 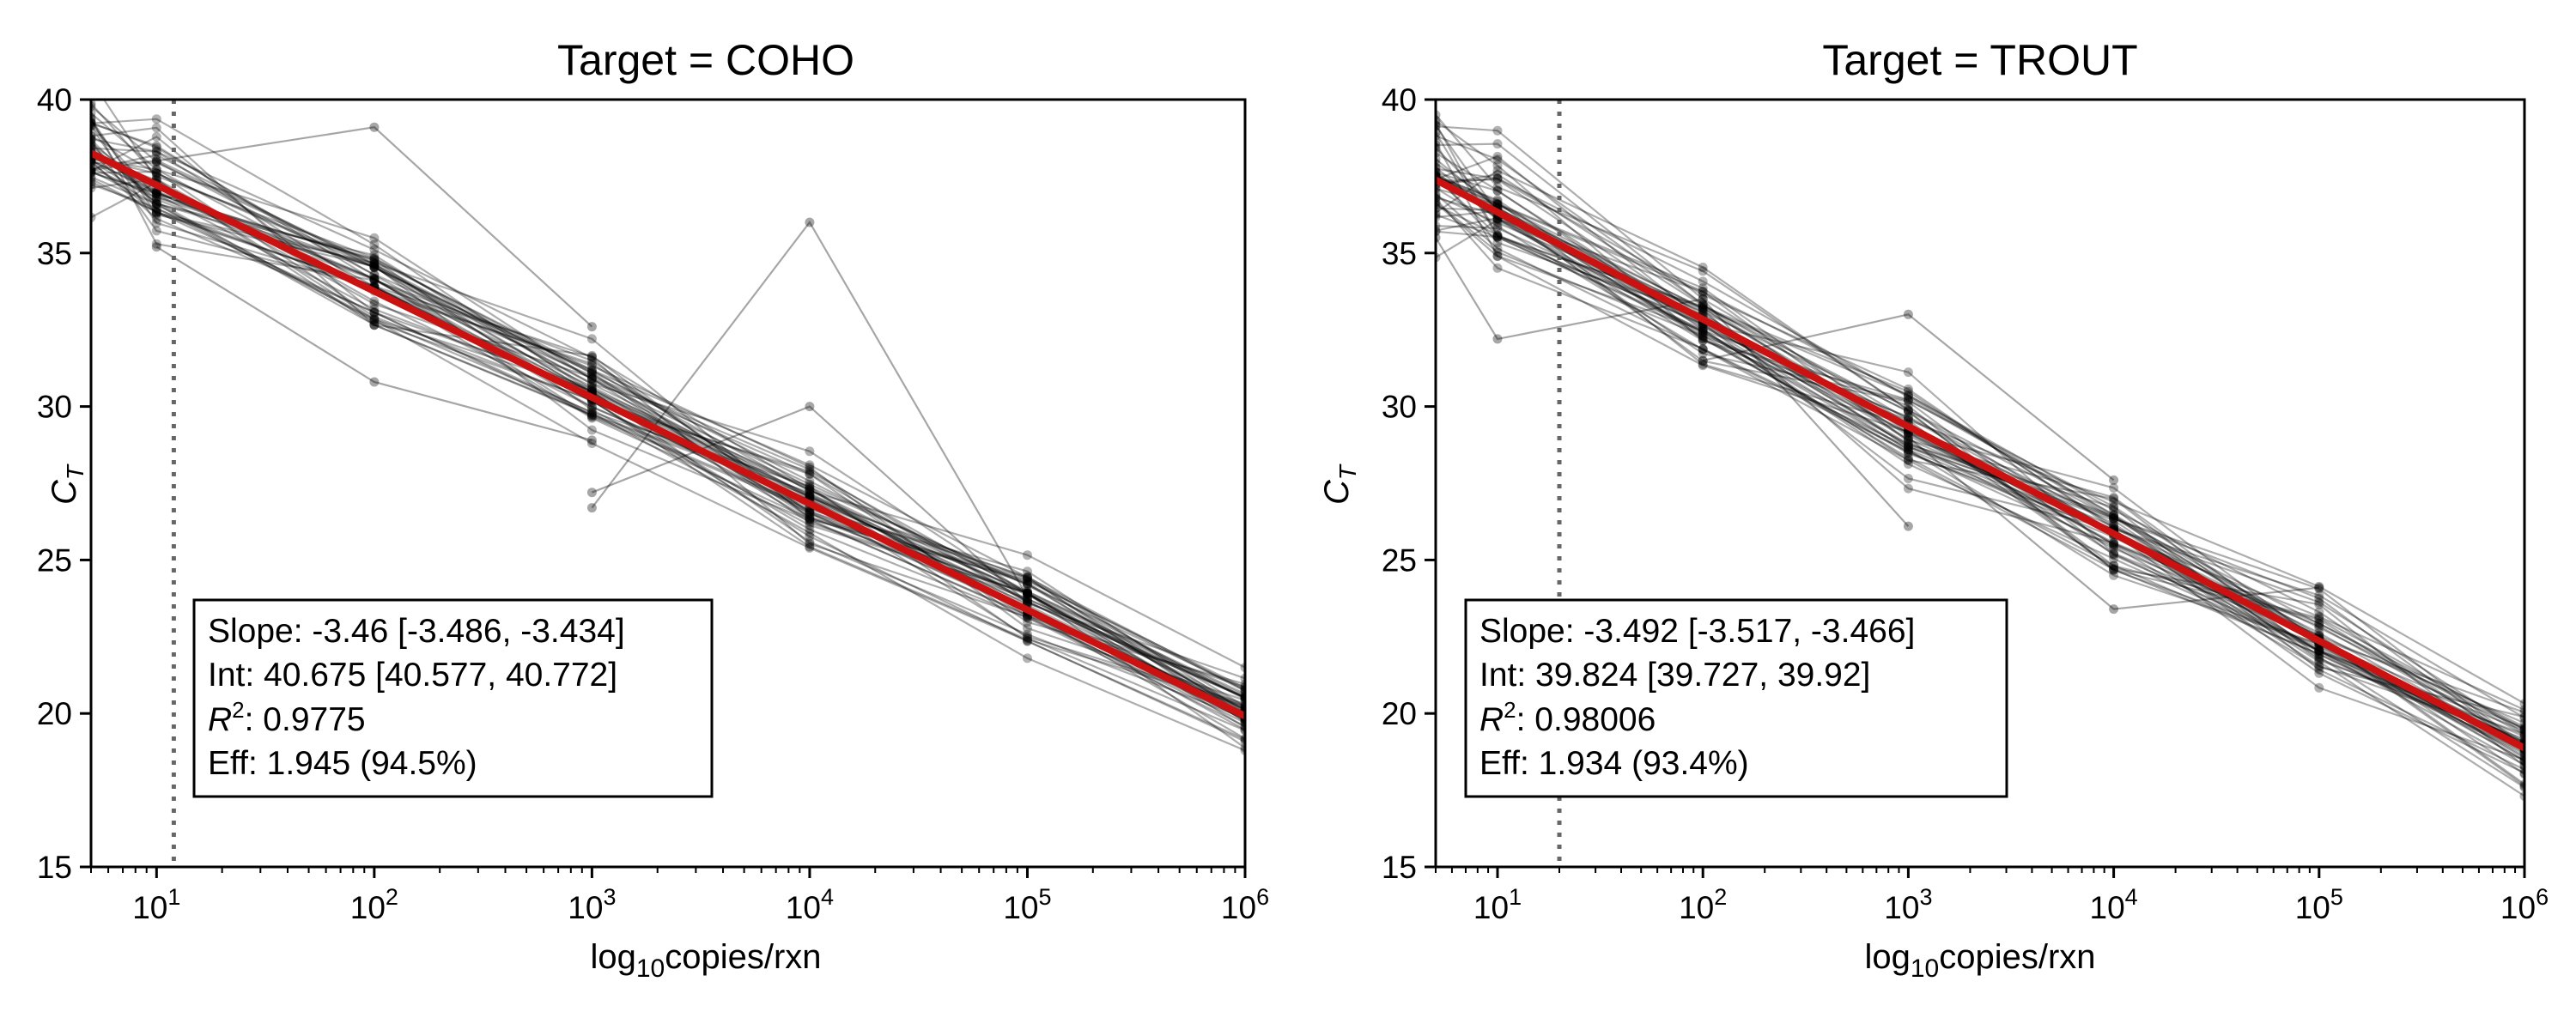 I want to click on outlier-line, so click(x=2113, y=523).